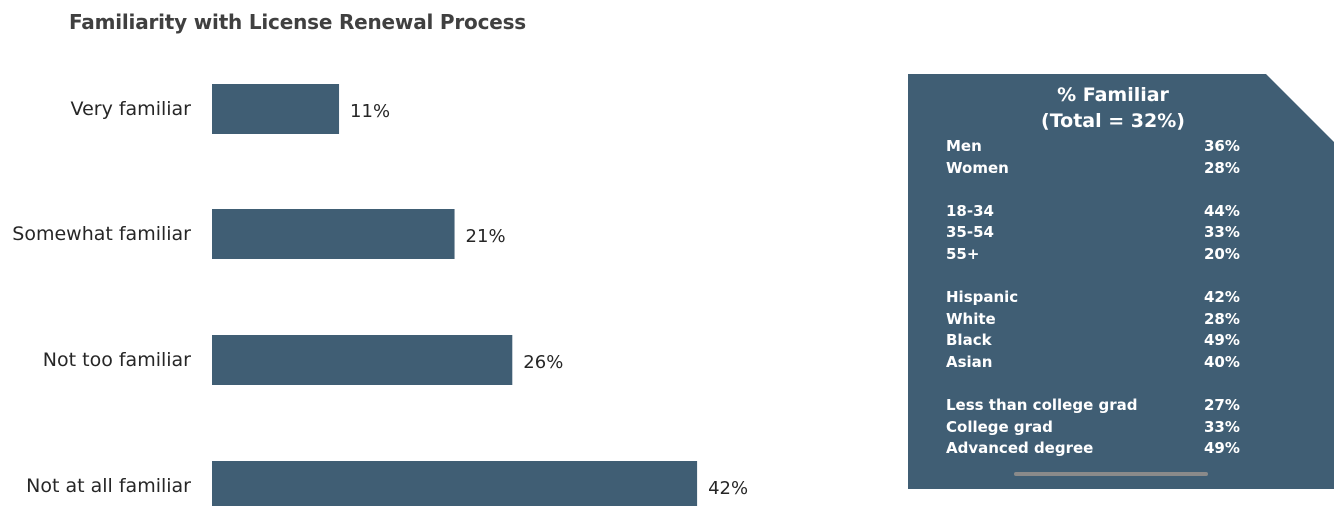  What do you see at coordinates (276, 109) in the screenshot?
I see `bar-very-familiar` at bounding box center [276, 109].